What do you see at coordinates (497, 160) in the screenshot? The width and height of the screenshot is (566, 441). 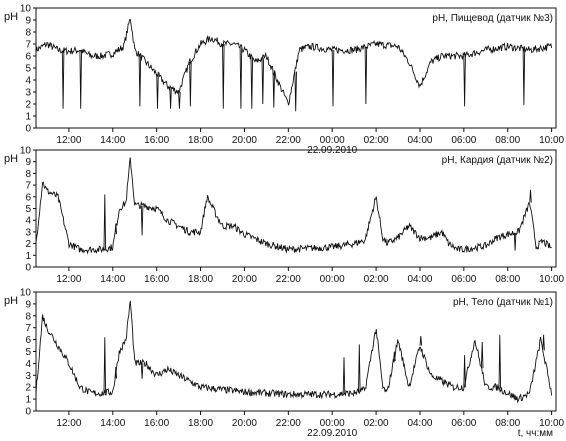 I see `chart-title: pH, Кардия (датчик №2)` at bounding box center [497, 160].